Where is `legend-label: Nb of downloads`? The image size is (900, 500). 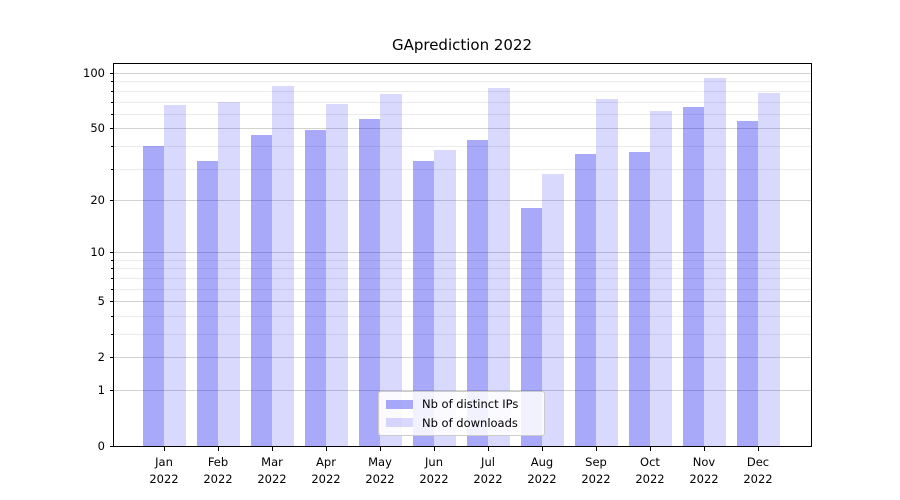 legend-label: Nb of downloads is located at coordinates (470, 422).